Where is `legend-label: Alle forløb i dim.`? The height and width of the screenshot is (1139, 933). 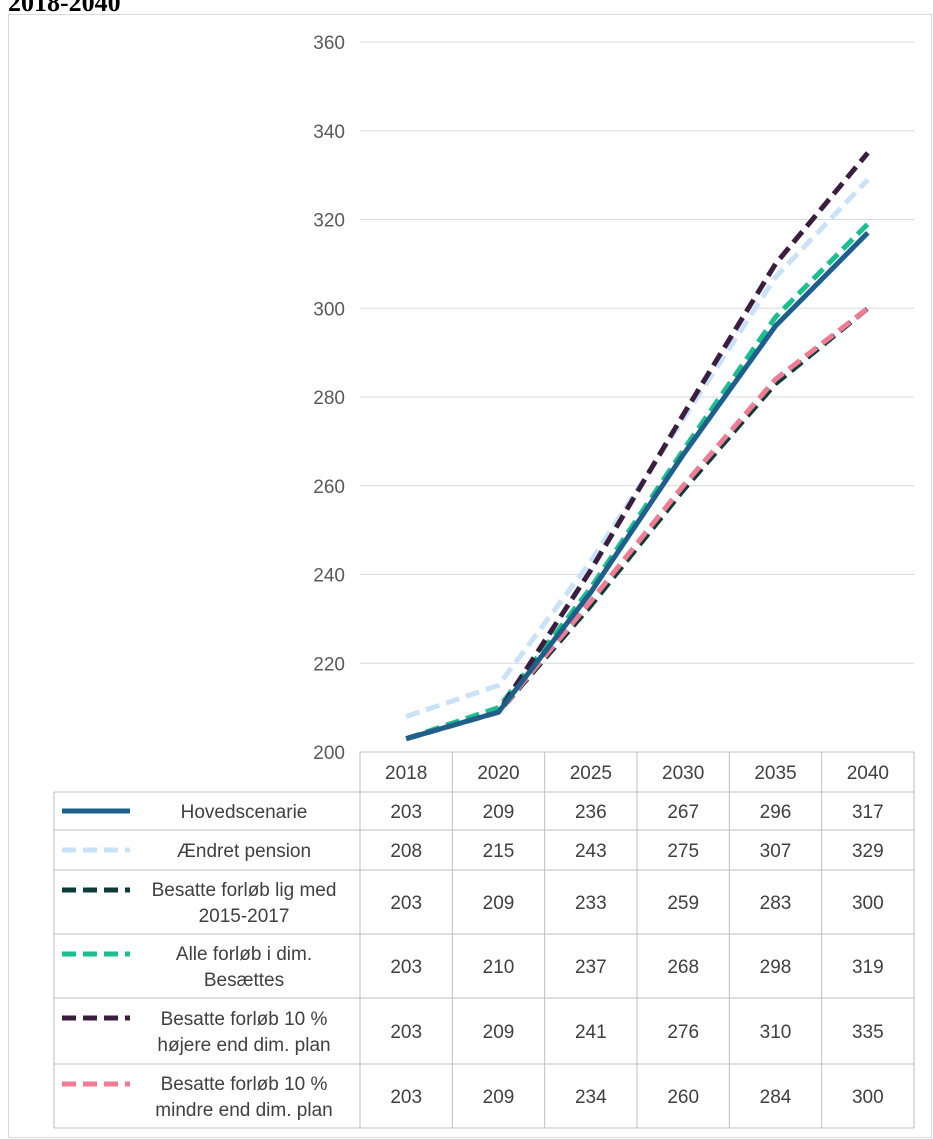 legend-label: Alle forløb i dim. is located at coordinates (244, 954).